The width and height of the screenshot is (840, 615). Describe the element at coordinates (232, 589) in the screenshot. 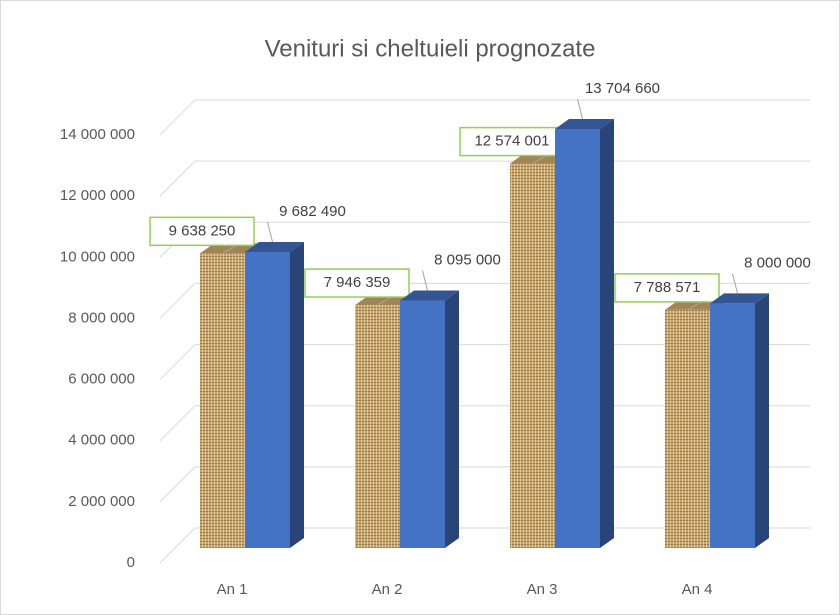

I see `x-tick-label: An 1` at that location.